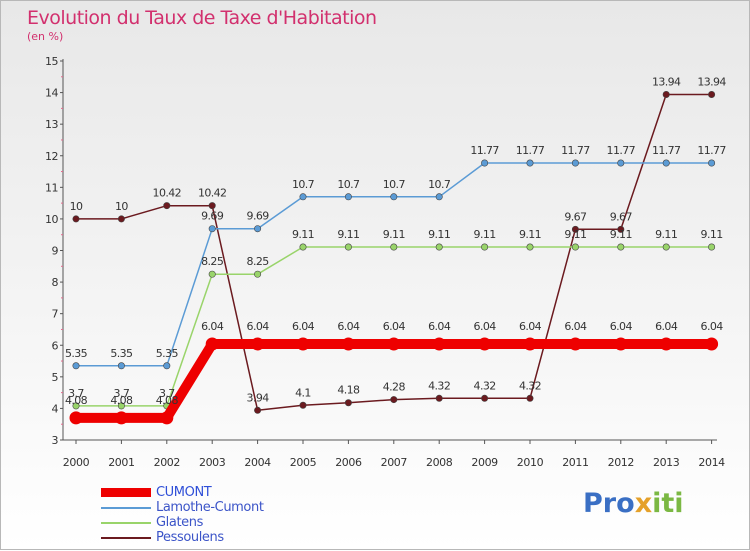 The height and width of the screenshot is (551, 750). What do you see at coordinates (55, 408) in the screenshot?
I see `y-tick-label: 4` at bounding box center [55, 408].